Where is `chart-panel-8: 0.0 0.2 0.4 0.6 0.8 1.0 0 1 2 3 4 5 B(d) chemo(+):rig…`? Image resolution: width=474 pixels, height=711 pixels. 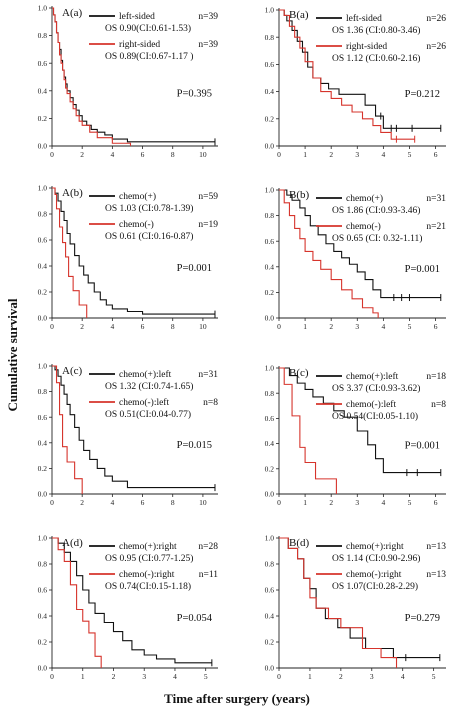
chart-panel-8: 0.0 0.2 0.4 0.6 0.8 1.0 0 1 2 3 4 5 B(d) chemo(+):rig… is located at coordinates (356, 607).